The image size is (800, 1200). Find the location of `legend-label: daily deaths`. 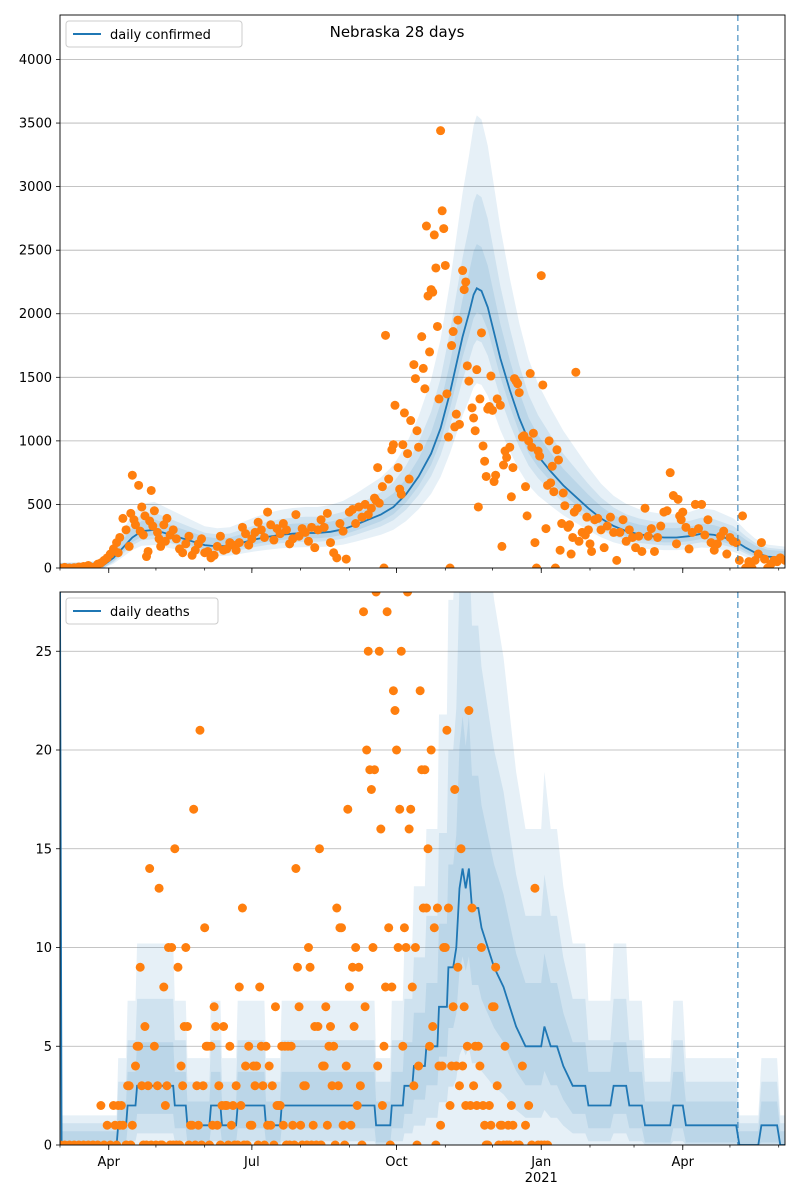

legend-label: daily deaths is located at coordinates (150, 612).